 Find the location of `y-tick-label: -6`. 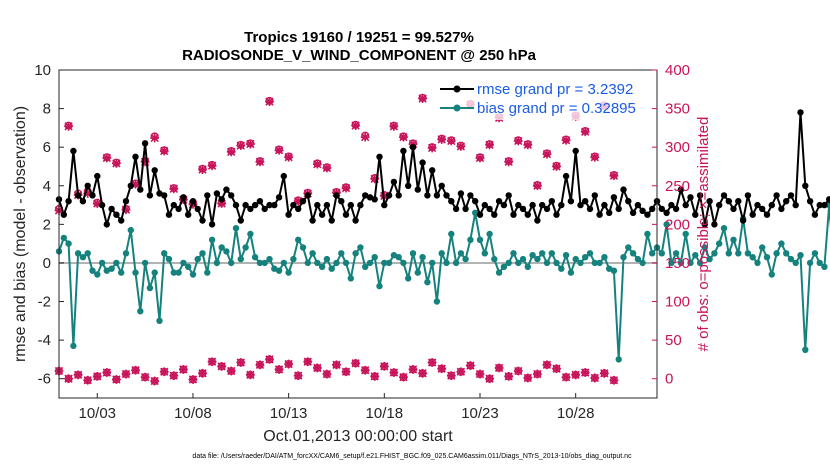

y-tick-label: -6 is located at coordinates (44, 379).